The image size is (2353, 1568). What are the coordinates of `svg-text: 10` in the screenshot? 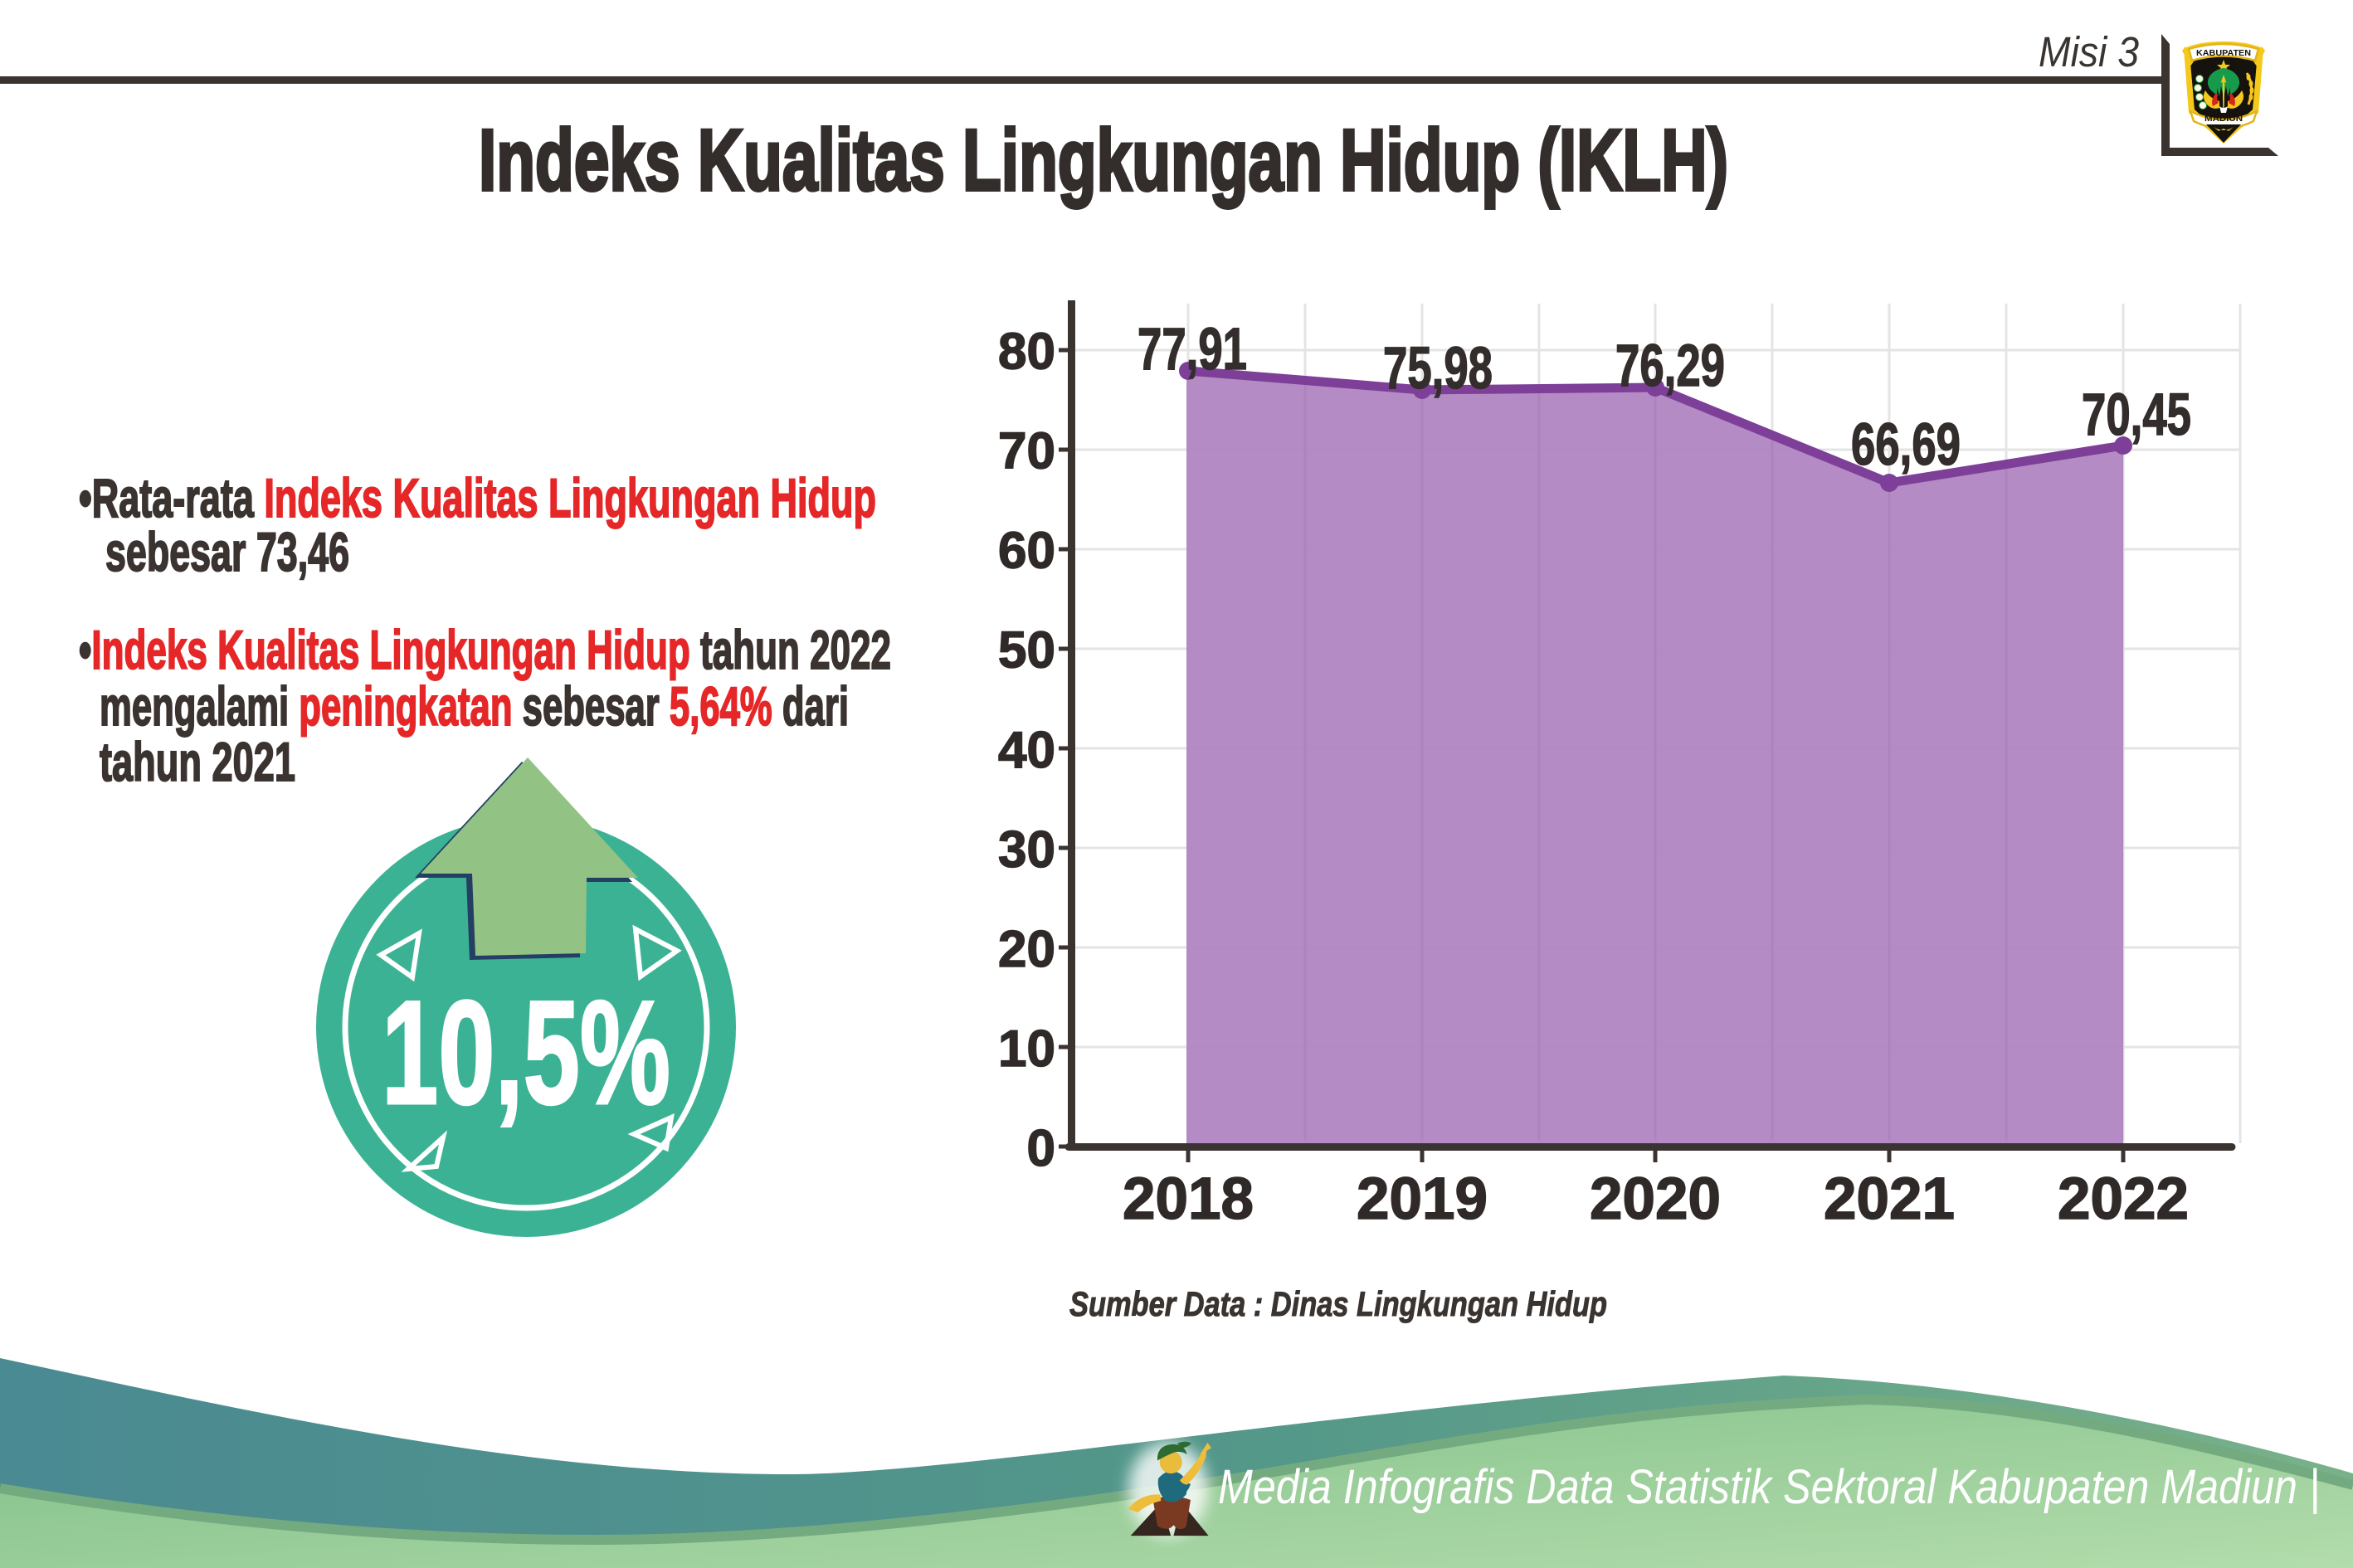 It's located at (1026, 1049).